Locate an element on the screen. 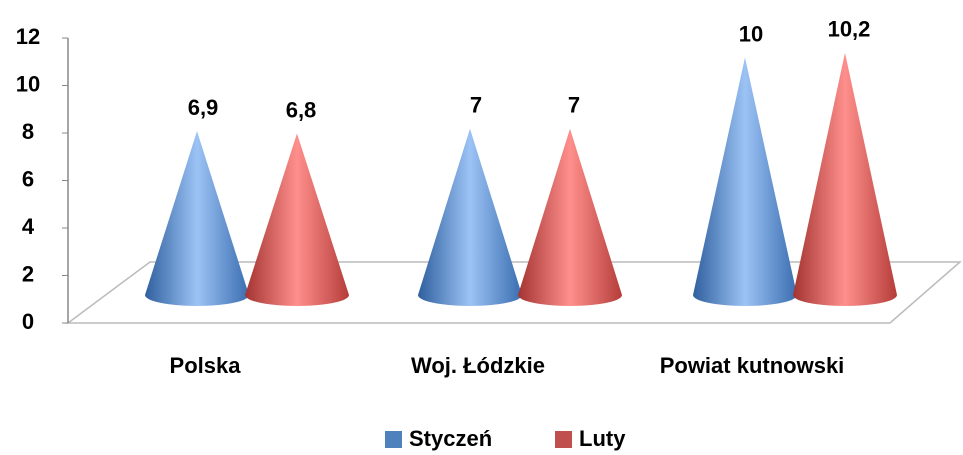  y-tick-label: 6 is located at coordinates (28, 178).